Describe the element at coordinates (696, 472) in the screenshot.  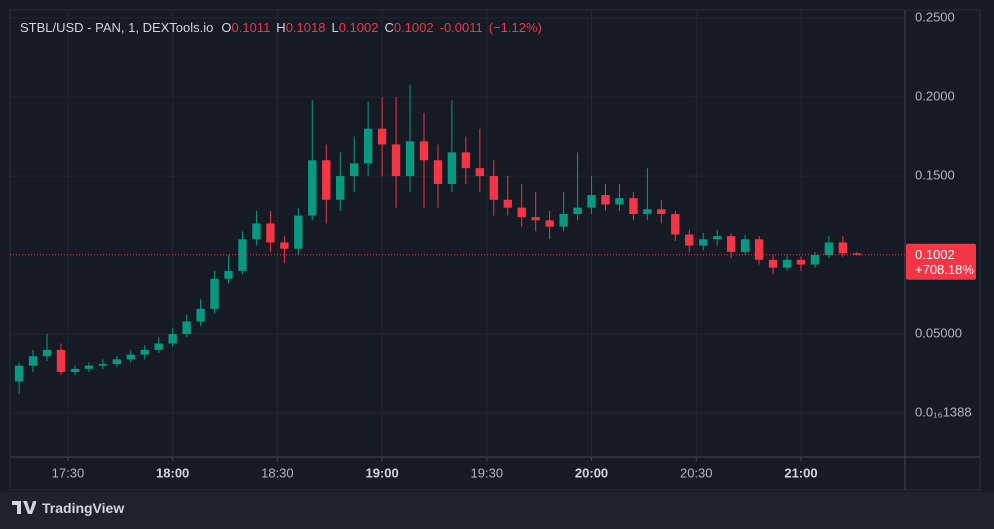
I see `x-tick-label: 20:30` at that location.